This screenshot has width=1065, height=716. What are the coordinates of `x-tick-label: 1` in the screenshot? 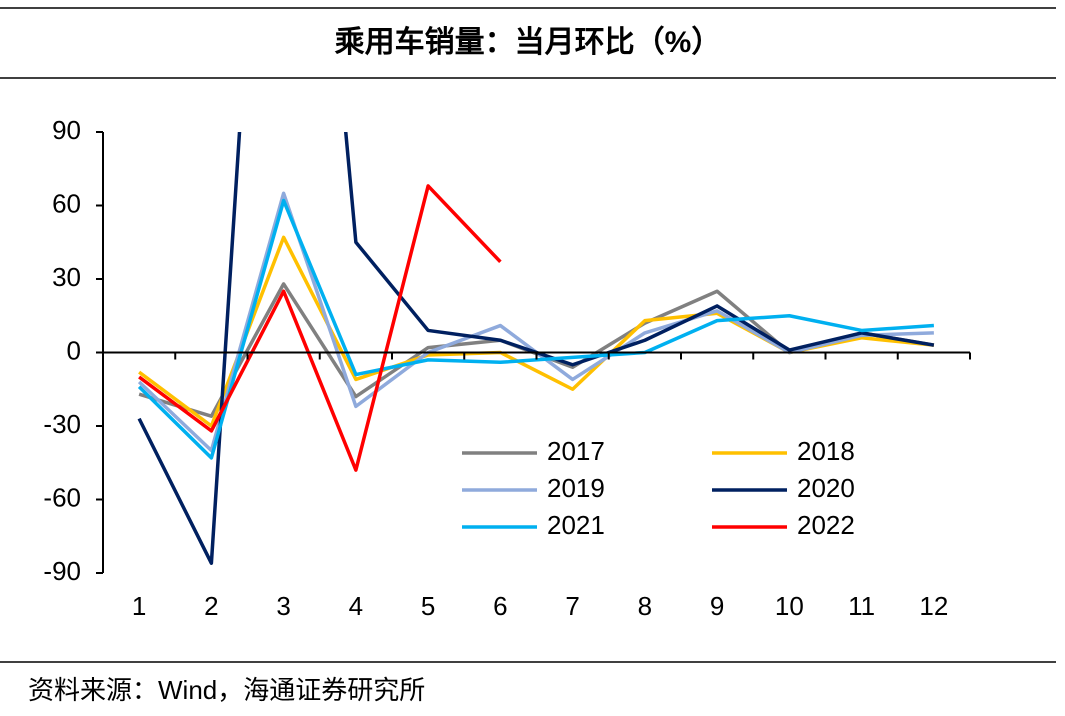 It's located at (139, 606).